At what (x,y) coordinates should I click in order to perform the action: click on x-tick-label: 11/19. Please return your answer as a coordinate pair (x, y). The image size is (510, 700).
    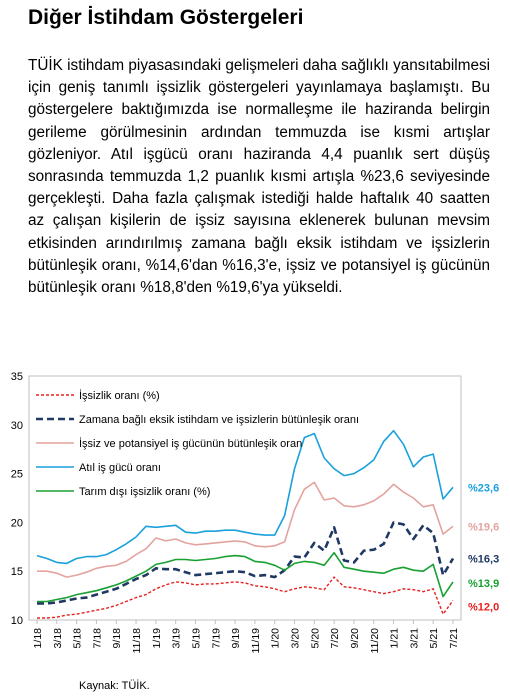
    Looking at the image, I should click on (256, 640).